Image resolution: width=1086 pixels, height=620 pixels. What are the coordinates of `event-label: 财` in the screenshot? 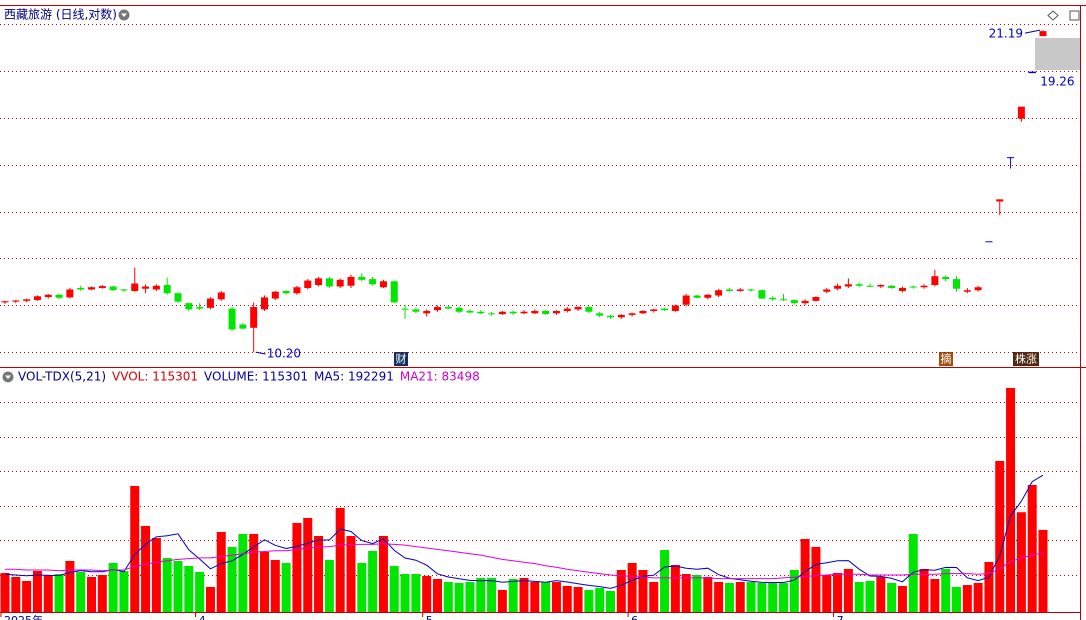 It's located at (401, 359).